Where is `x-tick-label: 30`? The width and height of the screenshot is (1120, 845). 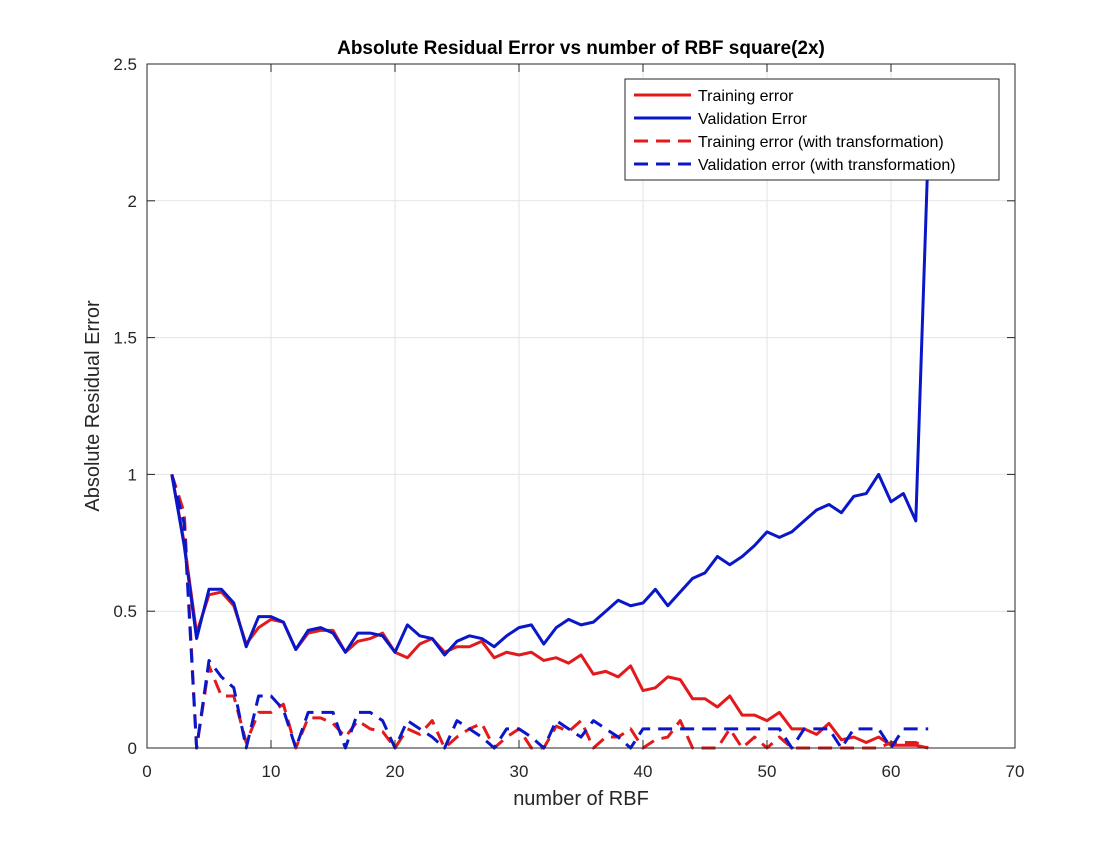
x-tick-label: 30 is located at coordinates (519, 771).